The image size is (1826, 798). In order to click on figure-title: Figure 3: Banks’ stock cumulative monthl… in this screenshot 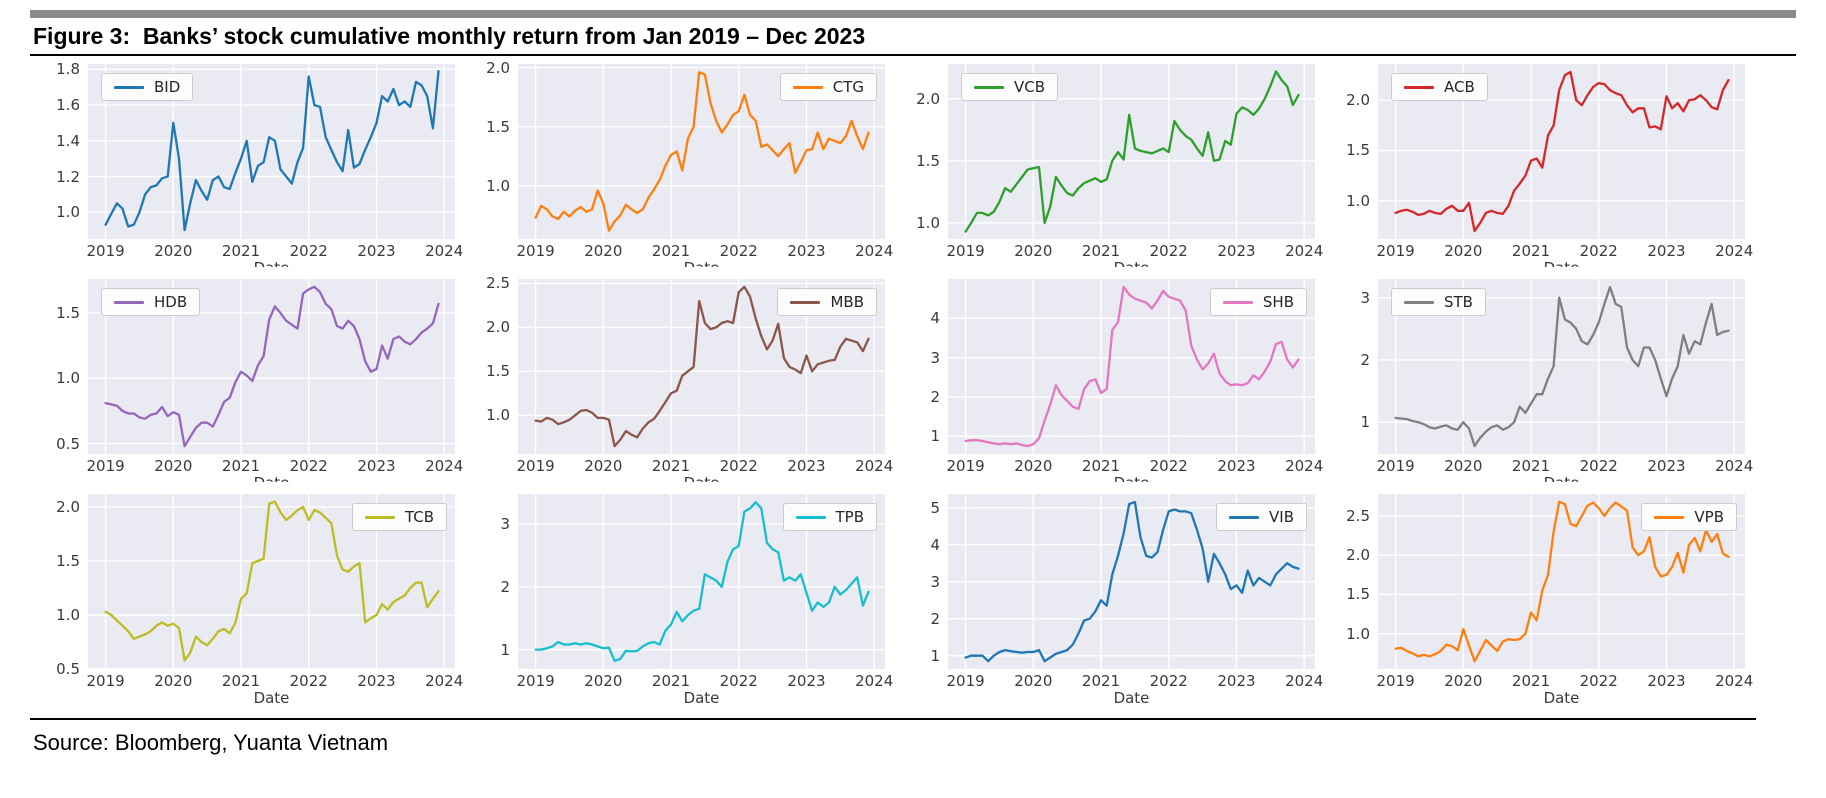, I will do `click(449, 36)`.